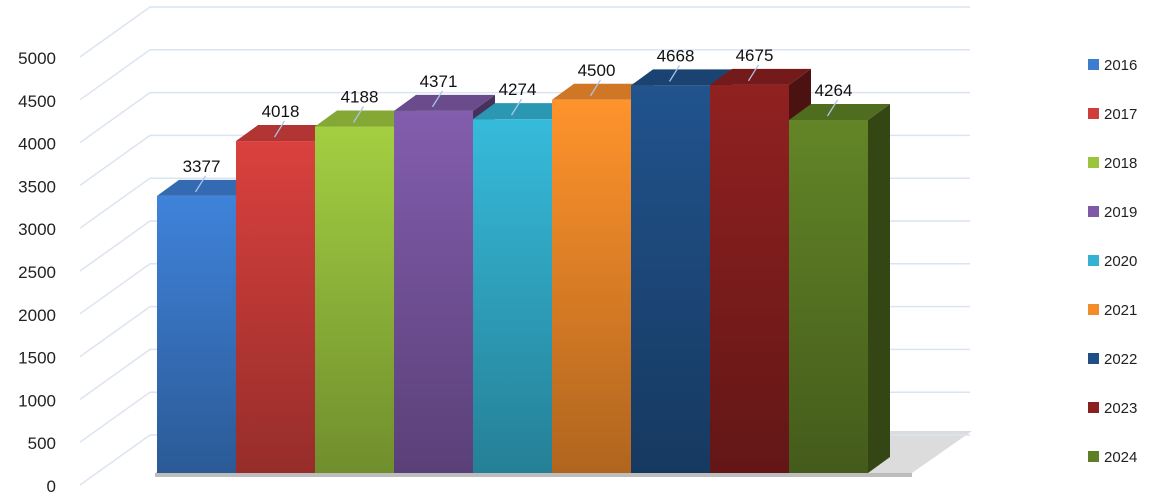 The height and width of the screenshot is (502, 1155). Describe the element at coordinates (518, 89) in the screenshot. I see `data-label-2020: 4274` at that location.